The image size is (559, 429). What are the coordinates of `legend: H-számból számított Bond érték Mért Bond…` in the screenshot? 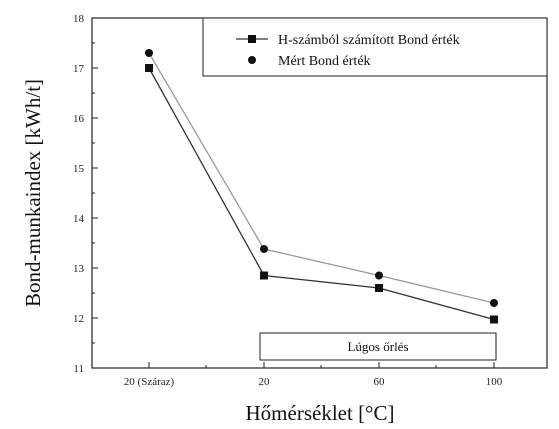 It's located at (375, 47).